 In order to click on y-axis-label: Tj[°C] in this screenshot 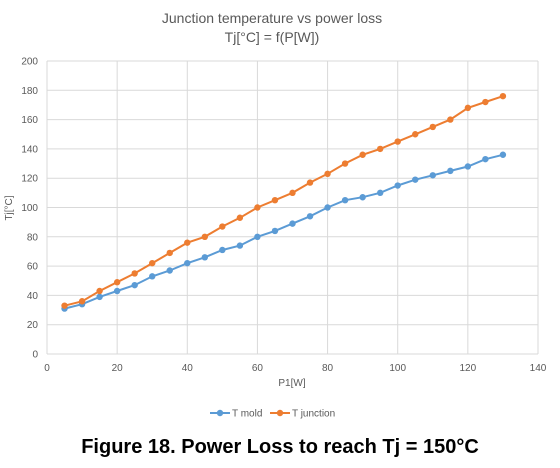, I will do `click(9, 207)`.